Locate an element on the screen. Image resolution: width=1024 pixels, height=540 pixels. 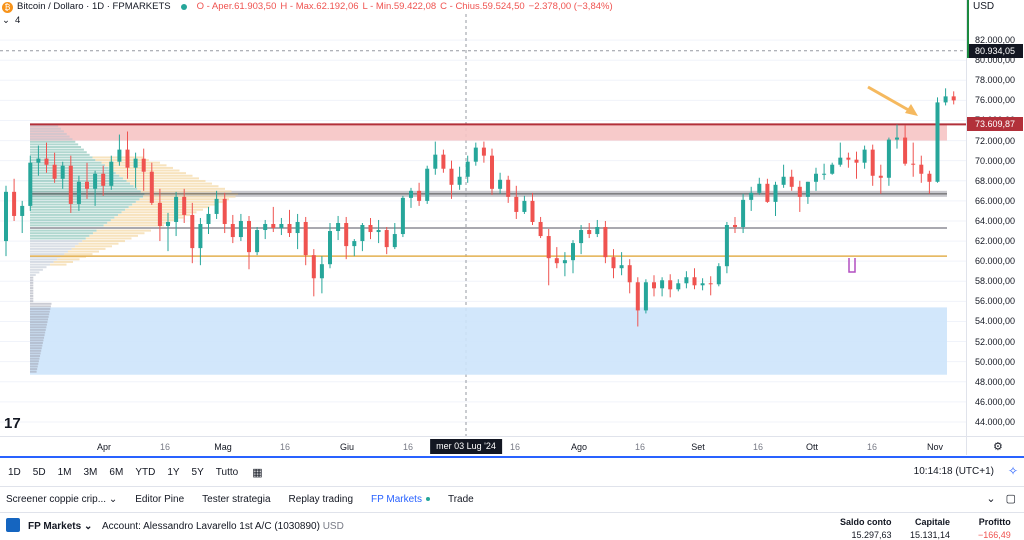
tab-editor-pine: Editor Pine is located at coordinates (162, 499).